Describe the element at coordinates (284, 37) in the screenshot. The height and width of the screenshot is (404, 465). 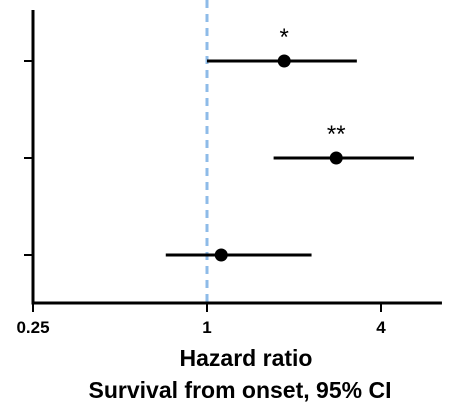
I see `significance-marker-row-1: *` at that location.